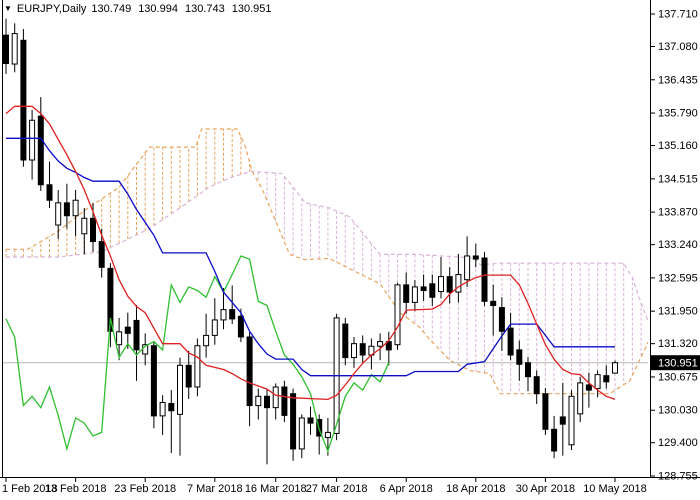 This screenshot has height=500, width=700. Describe the element at coordinates (678, 245) in the screenshot. I see `price-tick-label: 133.240` at that location.